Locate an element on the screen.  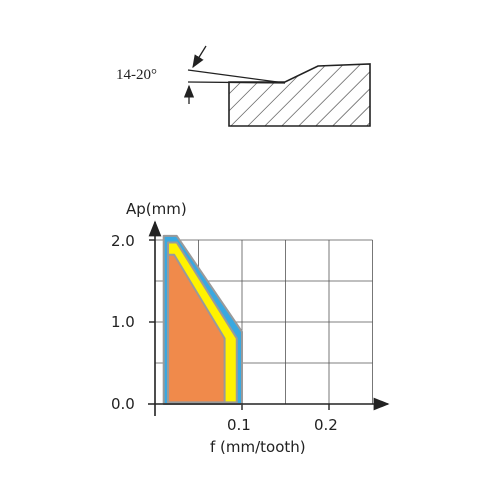
rake-line-upper is located at coordinates (236, 76).